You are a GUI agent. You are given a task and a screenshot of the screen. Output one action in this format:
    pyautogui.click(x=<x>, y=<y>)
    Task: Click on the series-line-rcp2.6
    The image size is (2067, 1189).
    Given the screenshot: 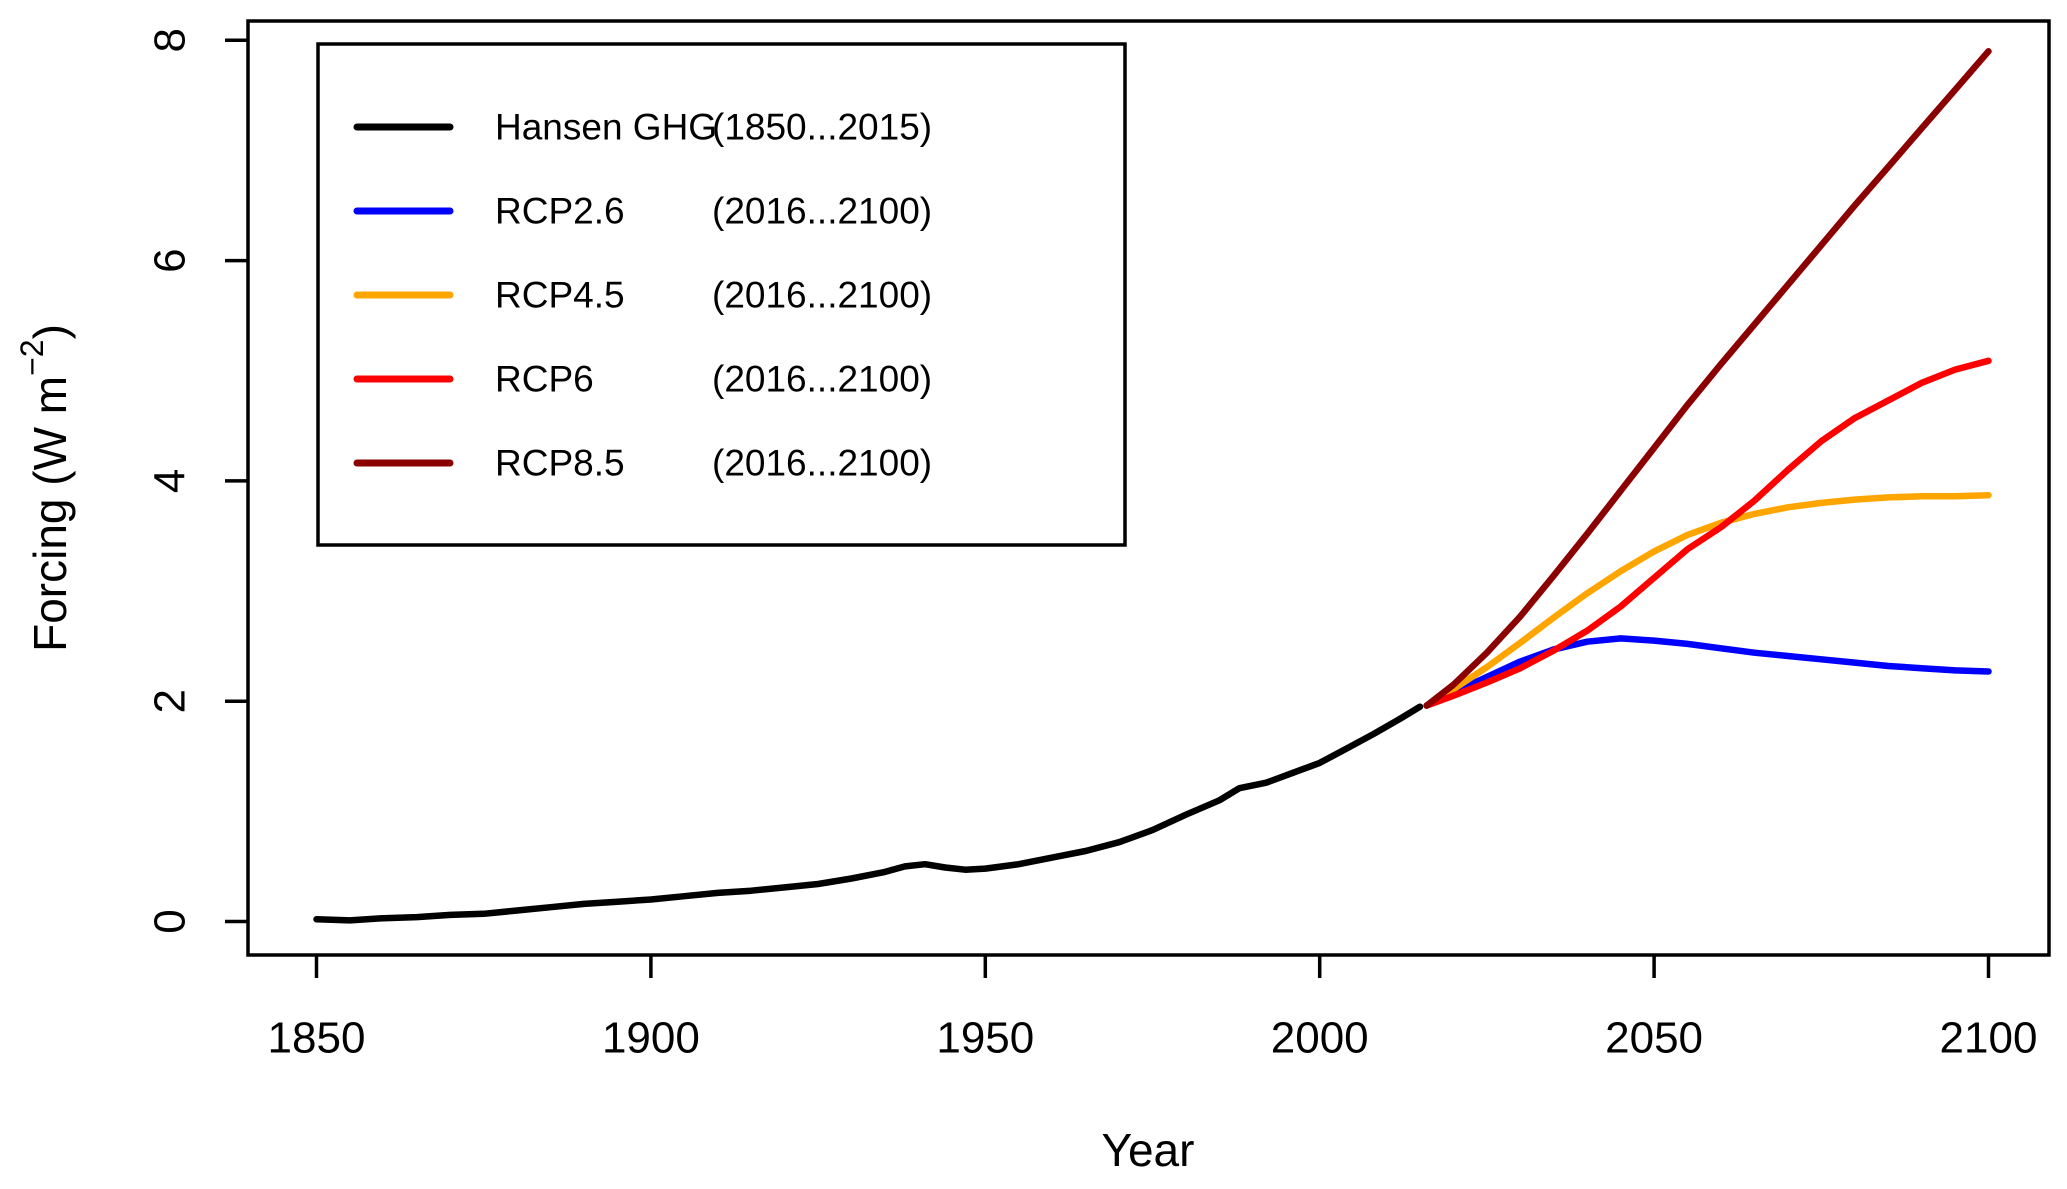 What is the action you would take?
    pyautogui.click(x=1707, y=672)
    